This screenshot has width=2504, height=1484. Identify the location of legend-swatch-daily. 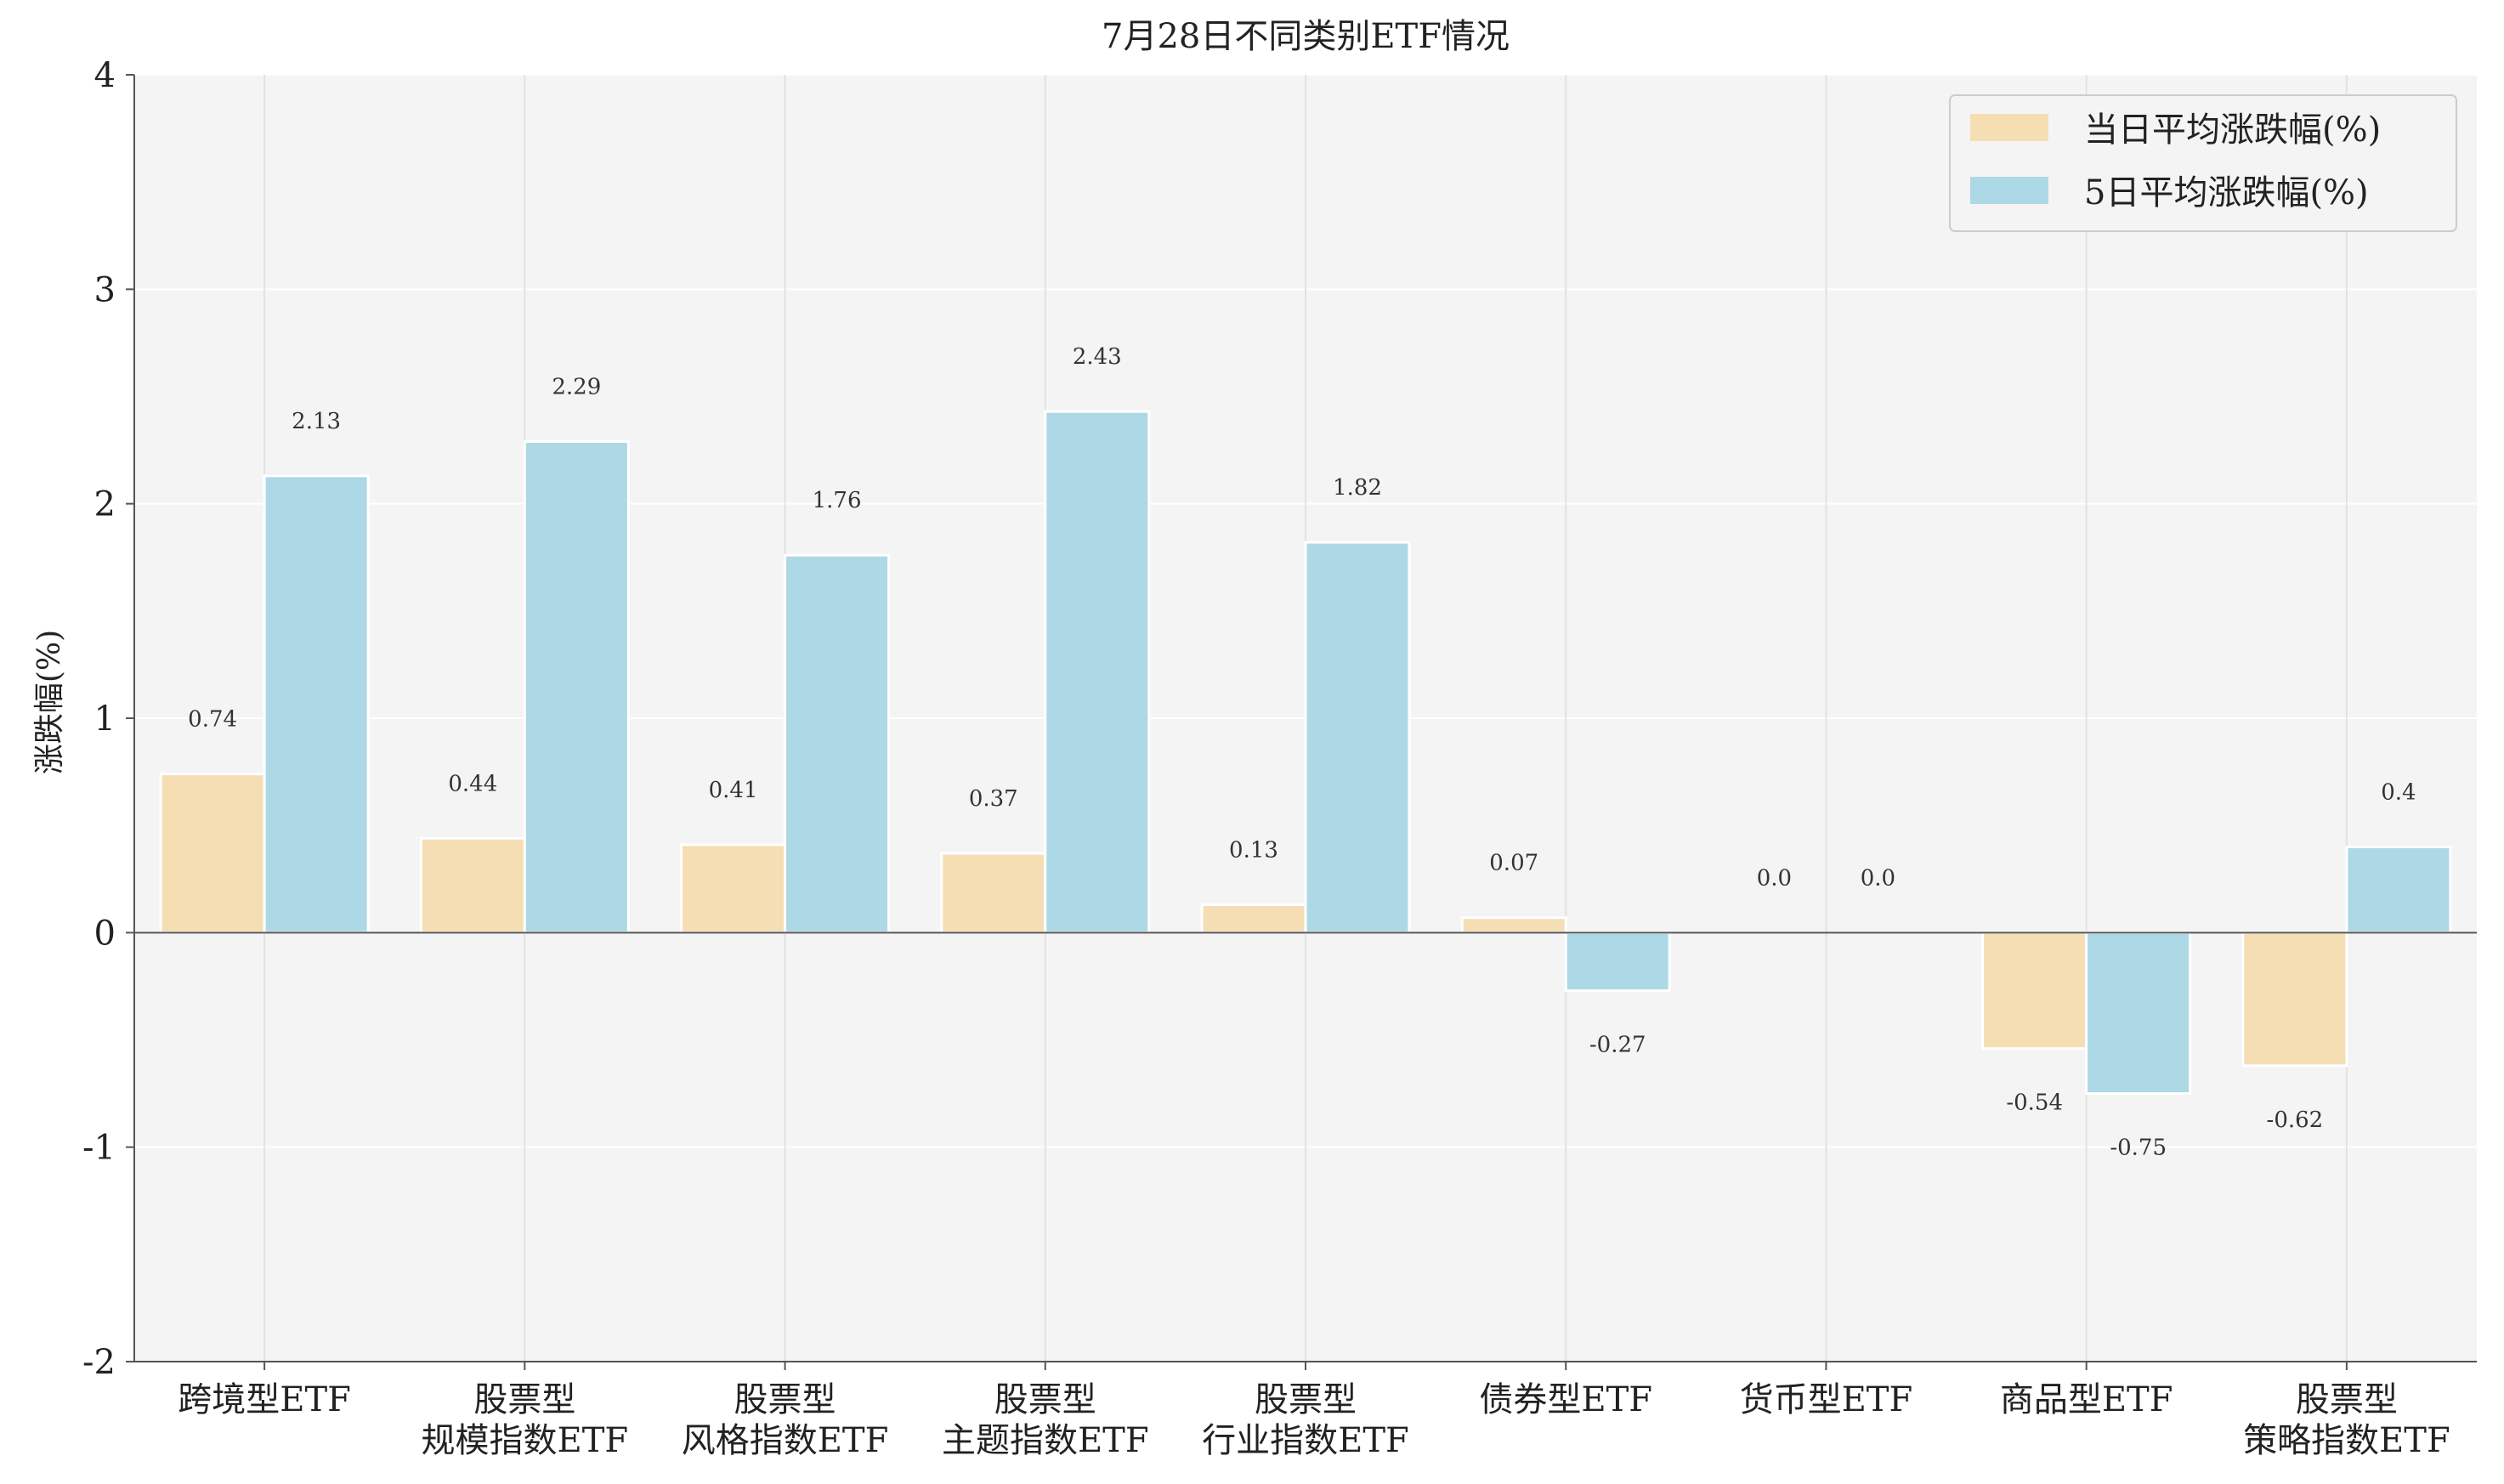
(2009, 127).